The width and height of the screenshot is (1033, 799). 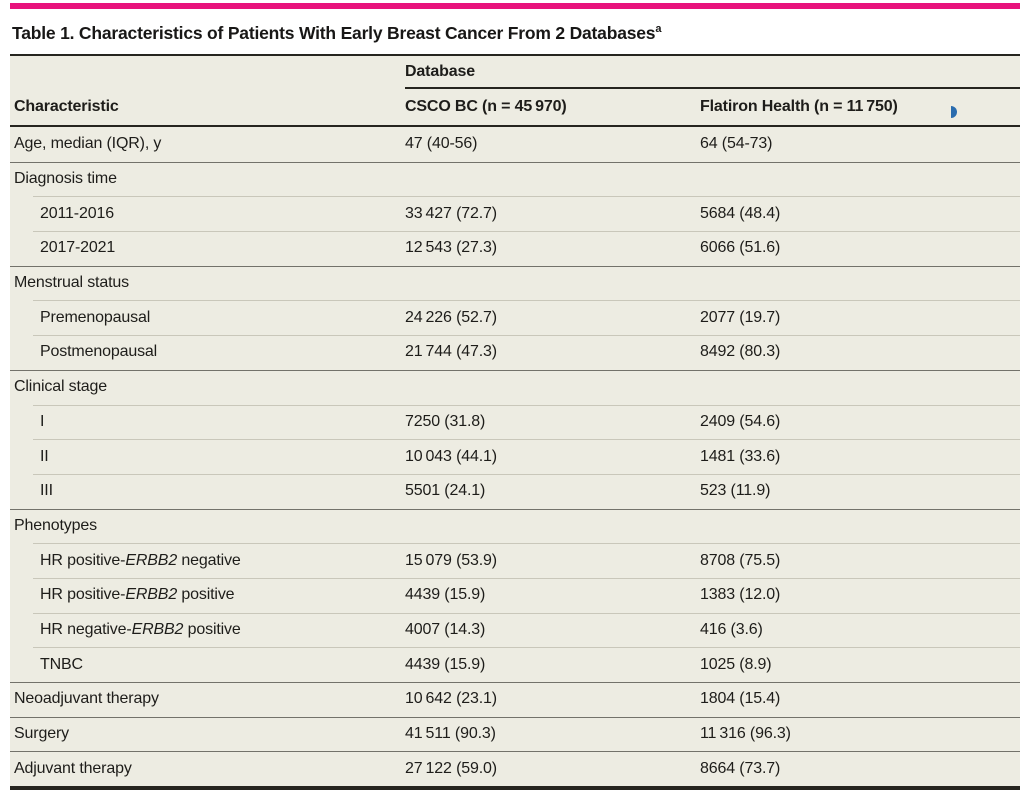 What do you see at coordinates (515, 213) in the screenshot?
I see `table-row: 2011-2016 33 427 (72.7) 5684 (48.4)` at bounding box center [515, 213].